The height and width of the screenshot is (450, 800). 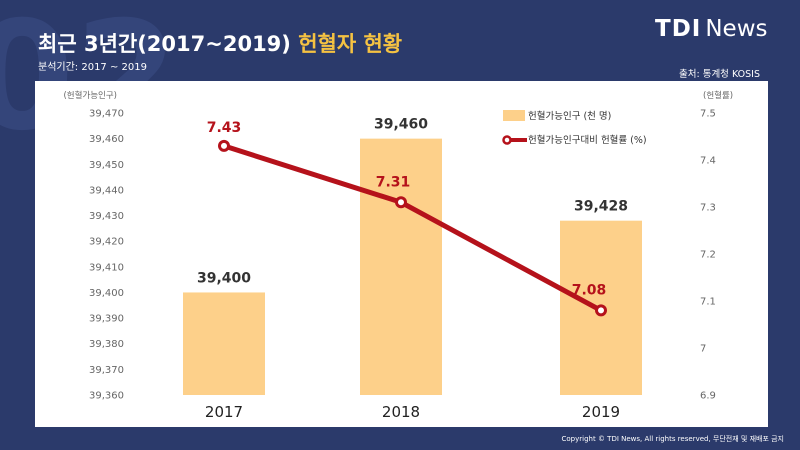 I want to click on bar-data-label: 39,460, so click(x=401, y=125).